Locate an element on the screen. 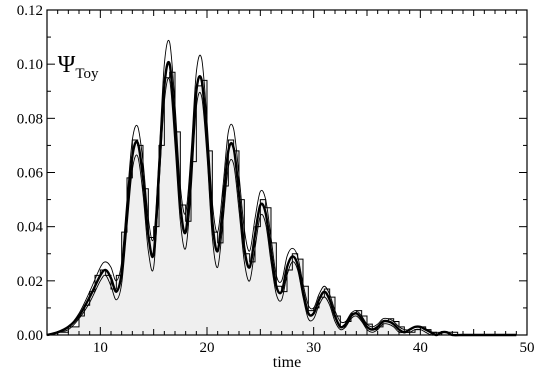 The image size is (557, 381). psi-toy-annotation: ΨToy is located at coordinates (78, 67).